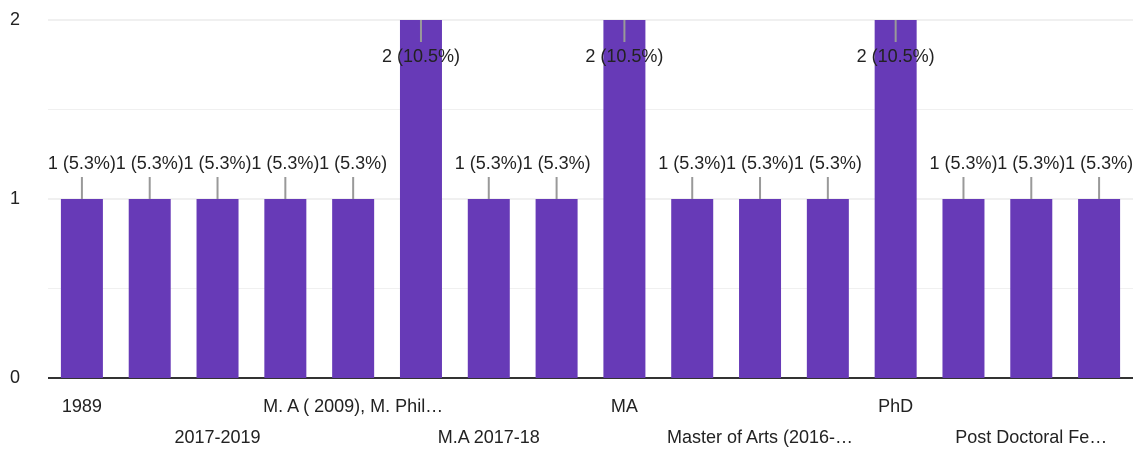 The height and width of the screenshot is (450, 1142). What do you see at coordinates (217, 437) in the screenshot?
I see `x-tick-label: 2017-2019` at bounding box center [217, 437].